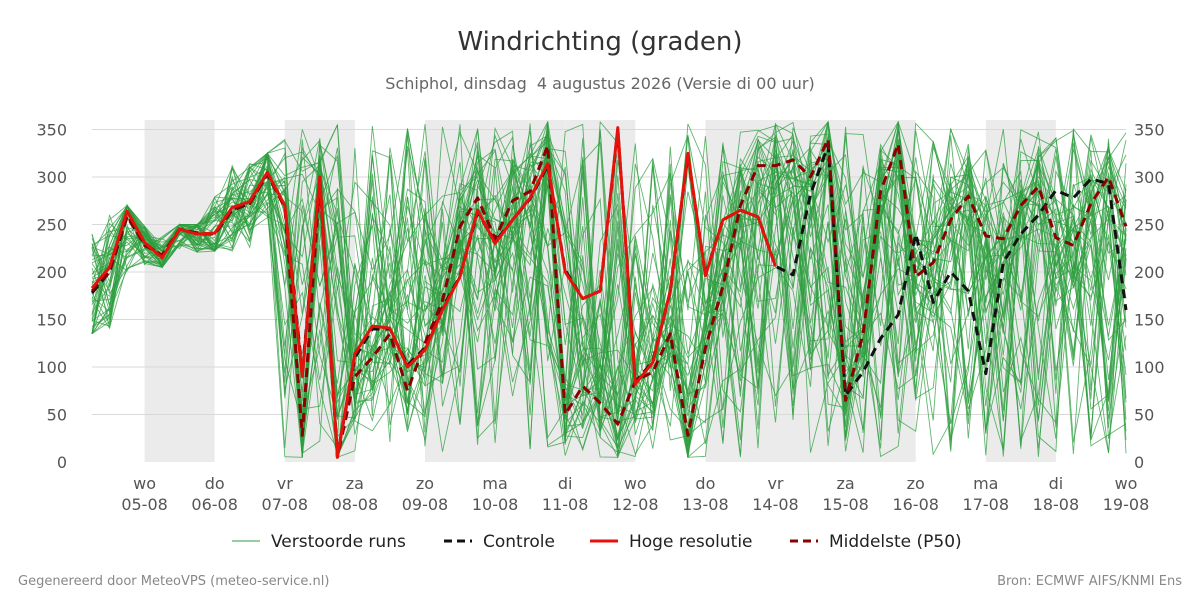 Image resolution: width=1200 pixels, height=600 pixels. What do you see at coordinates (915, 504) in the screenshot?
I see `x-tick-date: 16-08` at bounding box center [915, 504].